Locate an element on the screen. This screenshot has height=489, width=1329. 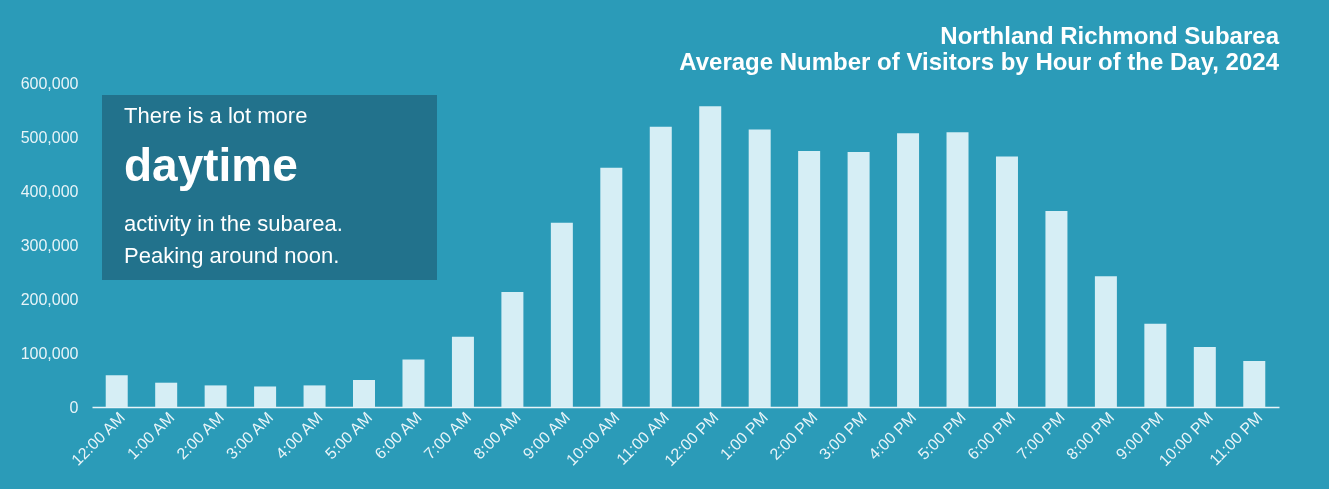
annotation: activity in the subarea. is located at coordinates (233, 223).